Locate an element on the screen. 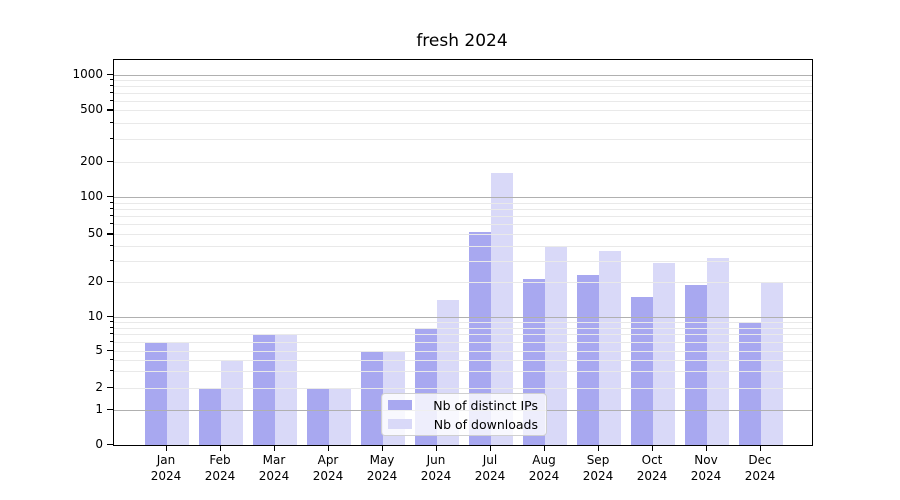  y-tick-label: 50 is located at coordinates (95, 233).